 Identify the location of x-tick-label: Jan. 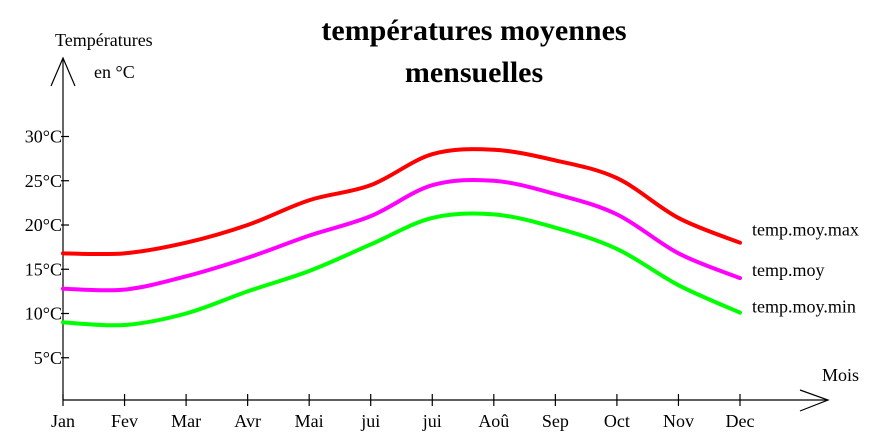
(63, 421).